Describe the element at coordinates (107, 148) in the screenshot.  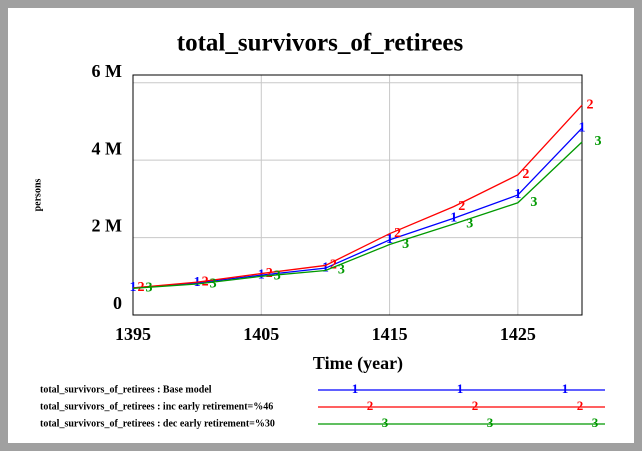
I see `y-tick-label: 4 M` at that location.